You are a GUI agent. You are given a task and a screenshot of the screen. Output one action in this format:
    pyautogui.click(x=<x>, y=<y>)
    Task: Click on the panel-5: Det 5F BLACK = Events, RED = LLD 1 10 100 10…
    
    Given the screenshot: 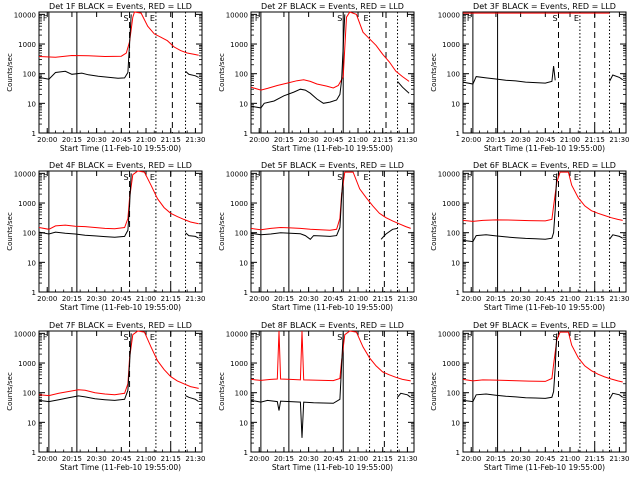 What is the action you would take?
    pyautogui.click(x=318, y=236)
    